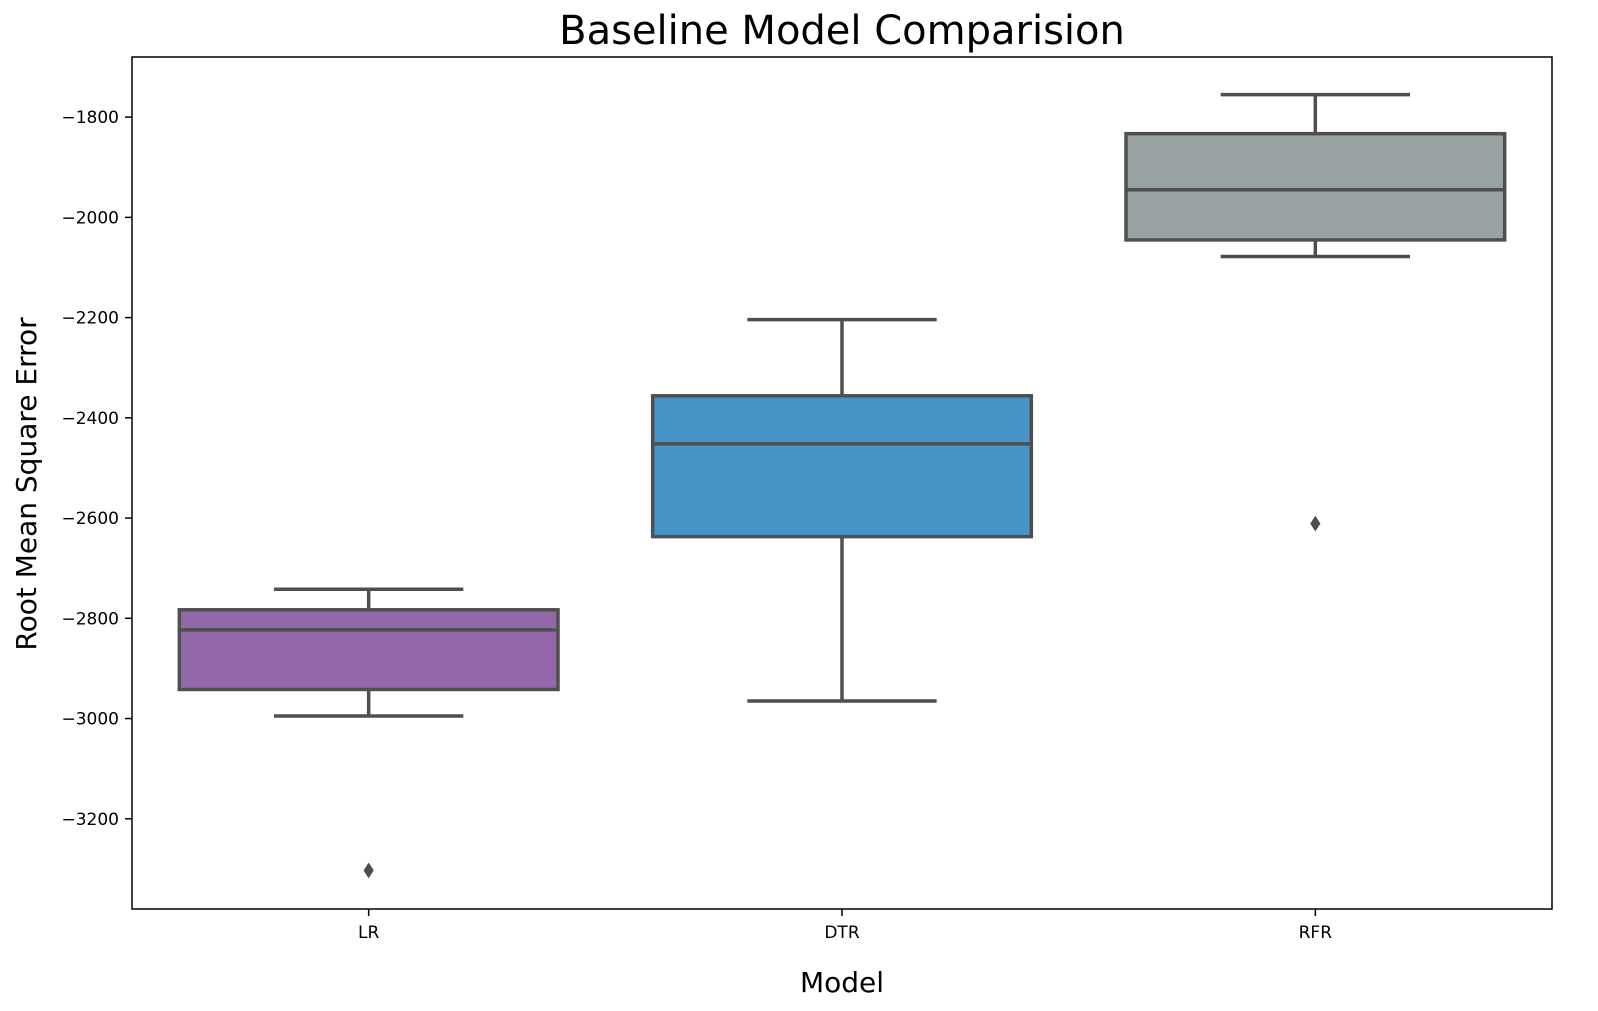 The width and height of the screenshot is (1598, 1011). Describe the element at coordinates (90, 720) in the screenshot. I see `y-tick-label: −3000` at that location.